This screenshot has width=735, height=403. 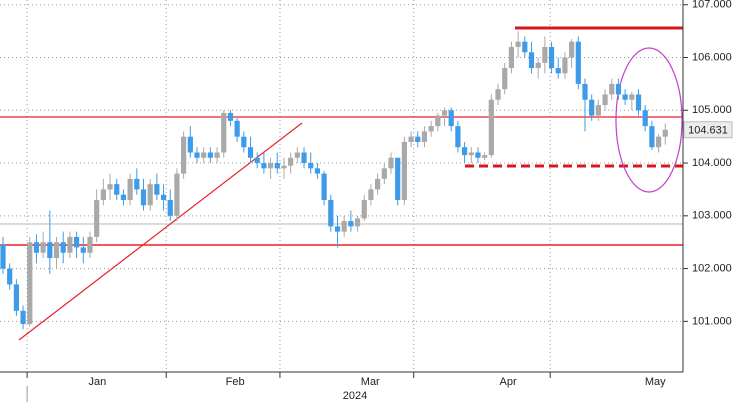 I want to click on year-label: 2024, so click(x=355, y=396).